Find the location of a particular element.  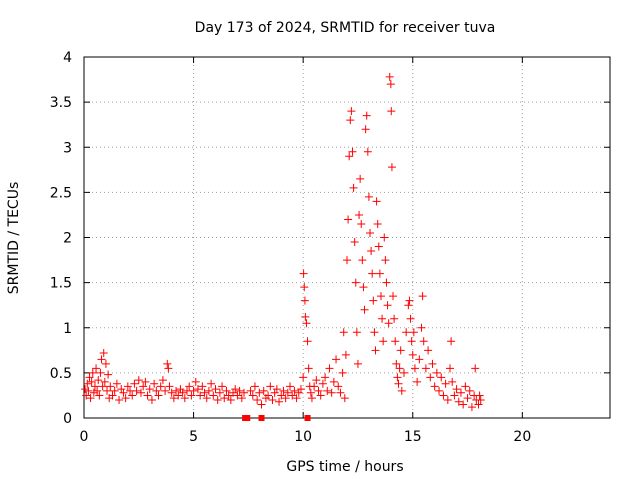

y-tick-label: 0 is located at coordinates (67, 419).